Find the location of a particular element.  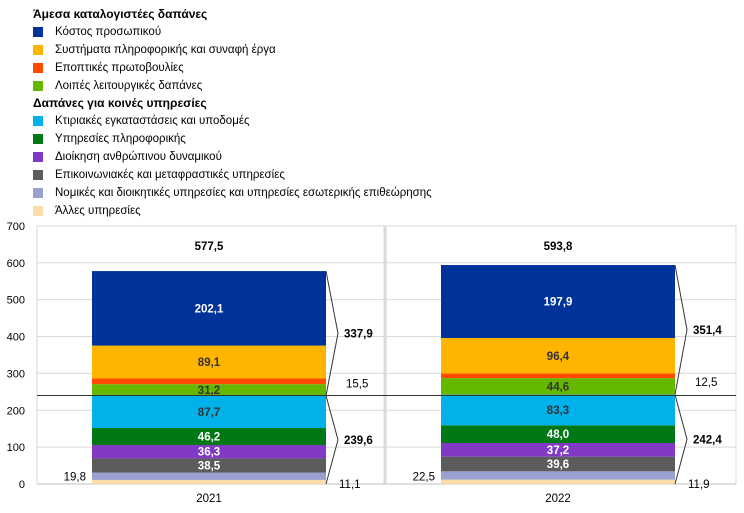

shared-costs-total-label: 242,4 is located at coordinates (707, 440).